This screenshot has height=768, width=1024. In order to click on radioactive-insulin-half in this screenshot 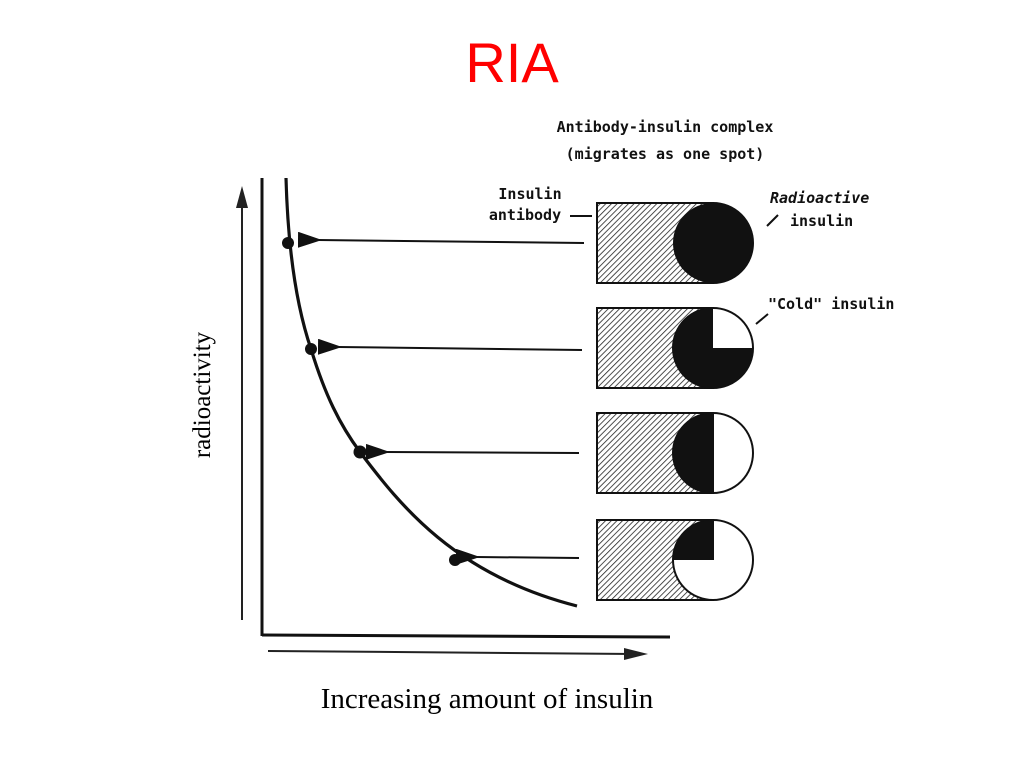, I will do `click(693, 453)`.